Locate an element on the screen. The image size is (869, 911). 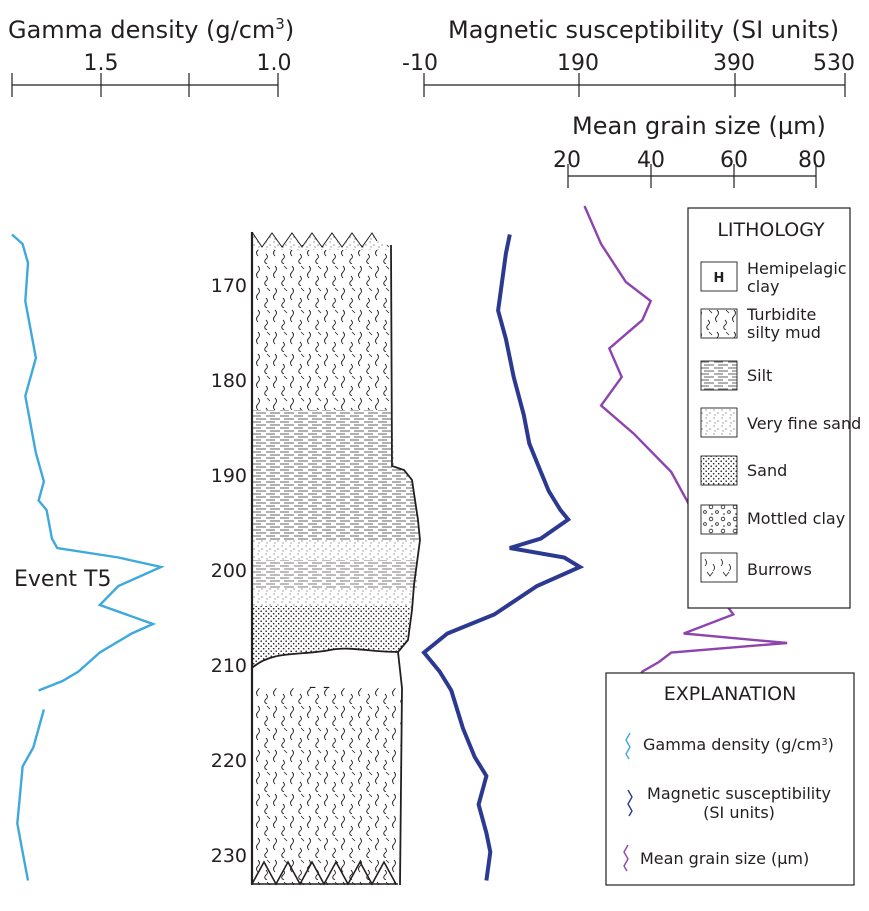
magnetic-axis-title: Magnetic susceptibility (SI units) is located at coordinates (643, 30).